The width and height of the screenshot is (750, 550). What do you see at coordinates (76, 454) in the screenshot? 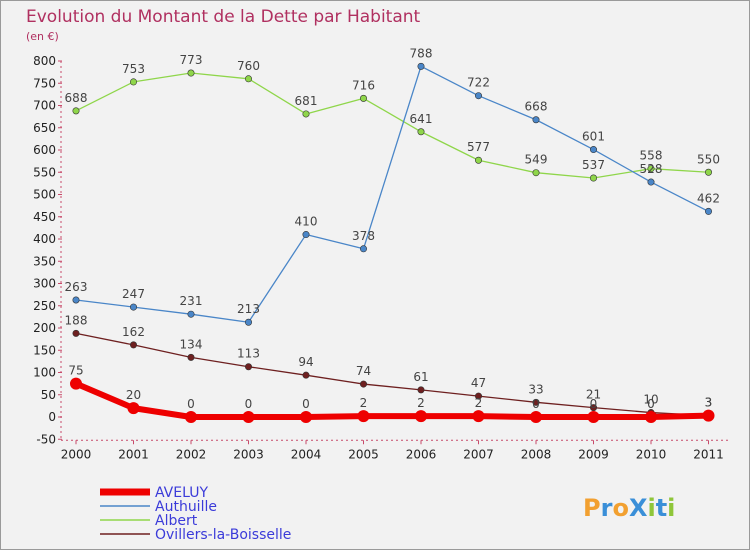
I see `x-tick-label: 2000` at bounding box center [76, 454].